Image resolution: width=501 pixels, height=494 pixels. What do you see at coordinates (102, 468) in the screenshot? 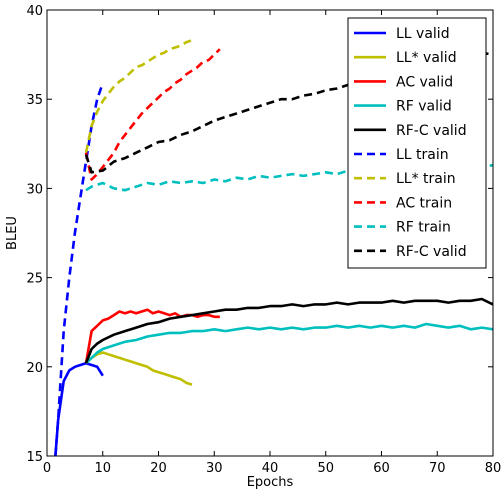
I see `x-tick-label: 10` at bounding box center [102, 468].